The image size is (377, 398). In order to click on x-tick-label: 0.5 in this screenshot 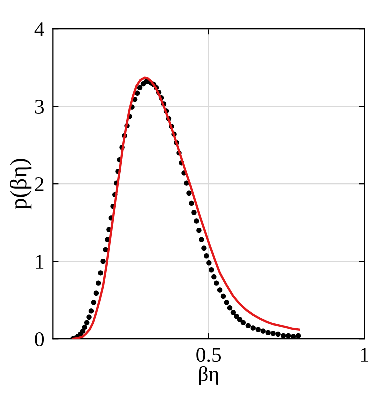, I will do `click(209, 355)`.